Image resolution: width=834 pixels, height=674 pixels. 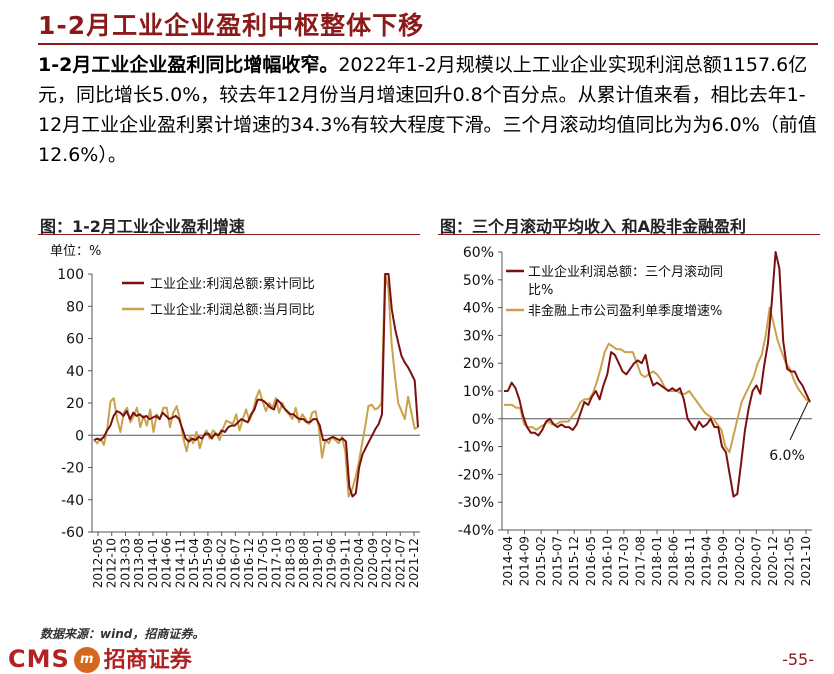 What do you see at coordinates (478, 392) in the screenshot?
I see `right-y-tick-label: 10%` at bounding box center [478, 392].